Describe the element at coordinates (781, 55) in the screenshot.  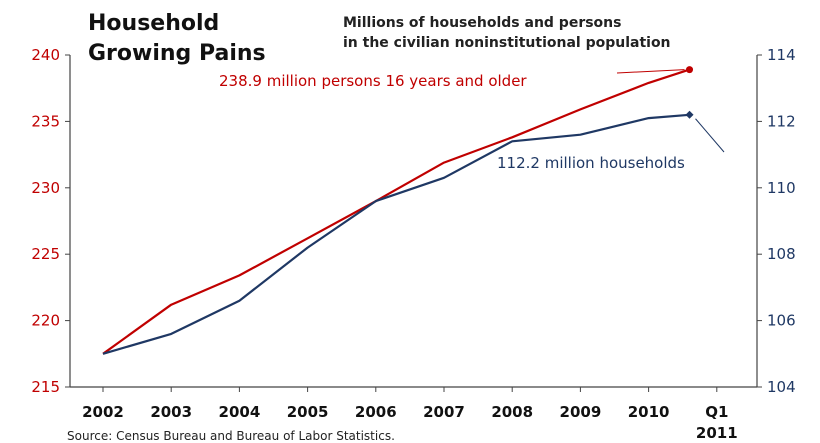
I see `right-tick-label-114: 114` at that location.